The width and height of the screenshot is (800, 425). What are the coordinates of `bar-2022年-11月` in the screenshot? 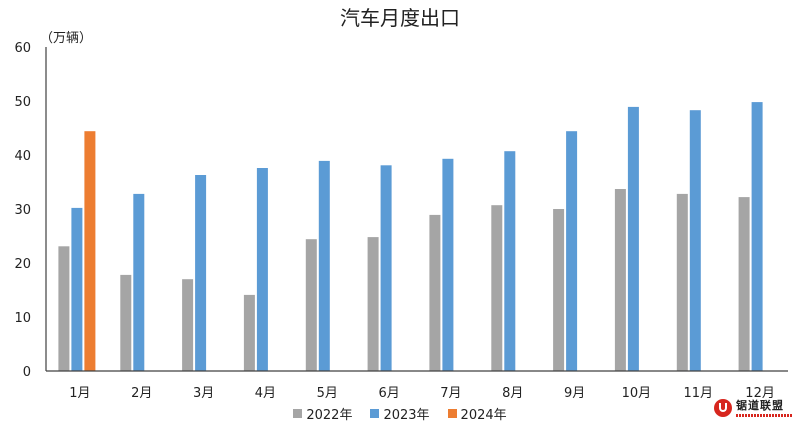 It's located at (682, 282).